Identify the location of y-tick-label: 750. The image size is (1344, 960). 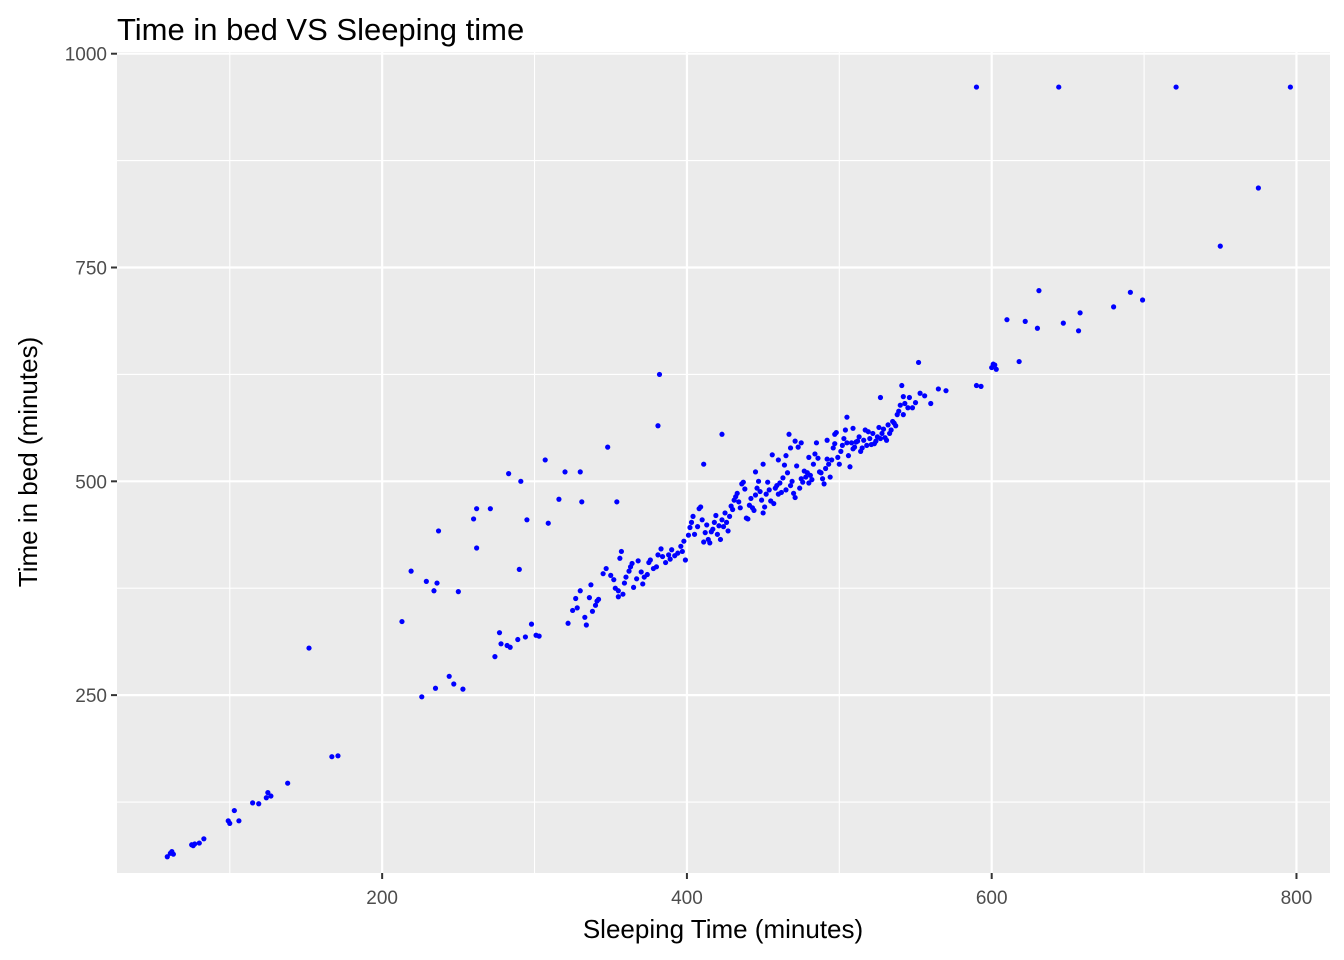
(91, 269).